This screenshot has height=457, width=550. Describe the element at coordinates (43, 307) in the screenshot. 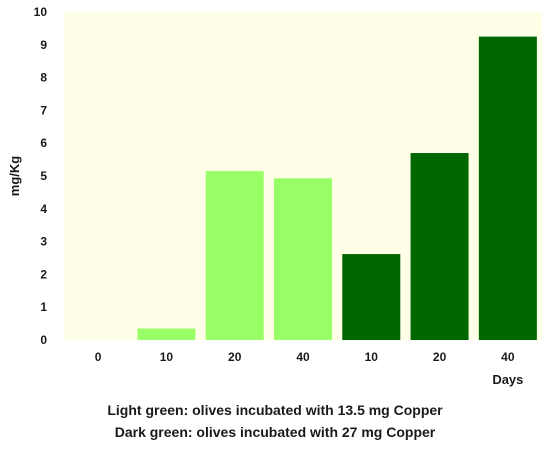

I see `y-tick-label: 1` at that location.